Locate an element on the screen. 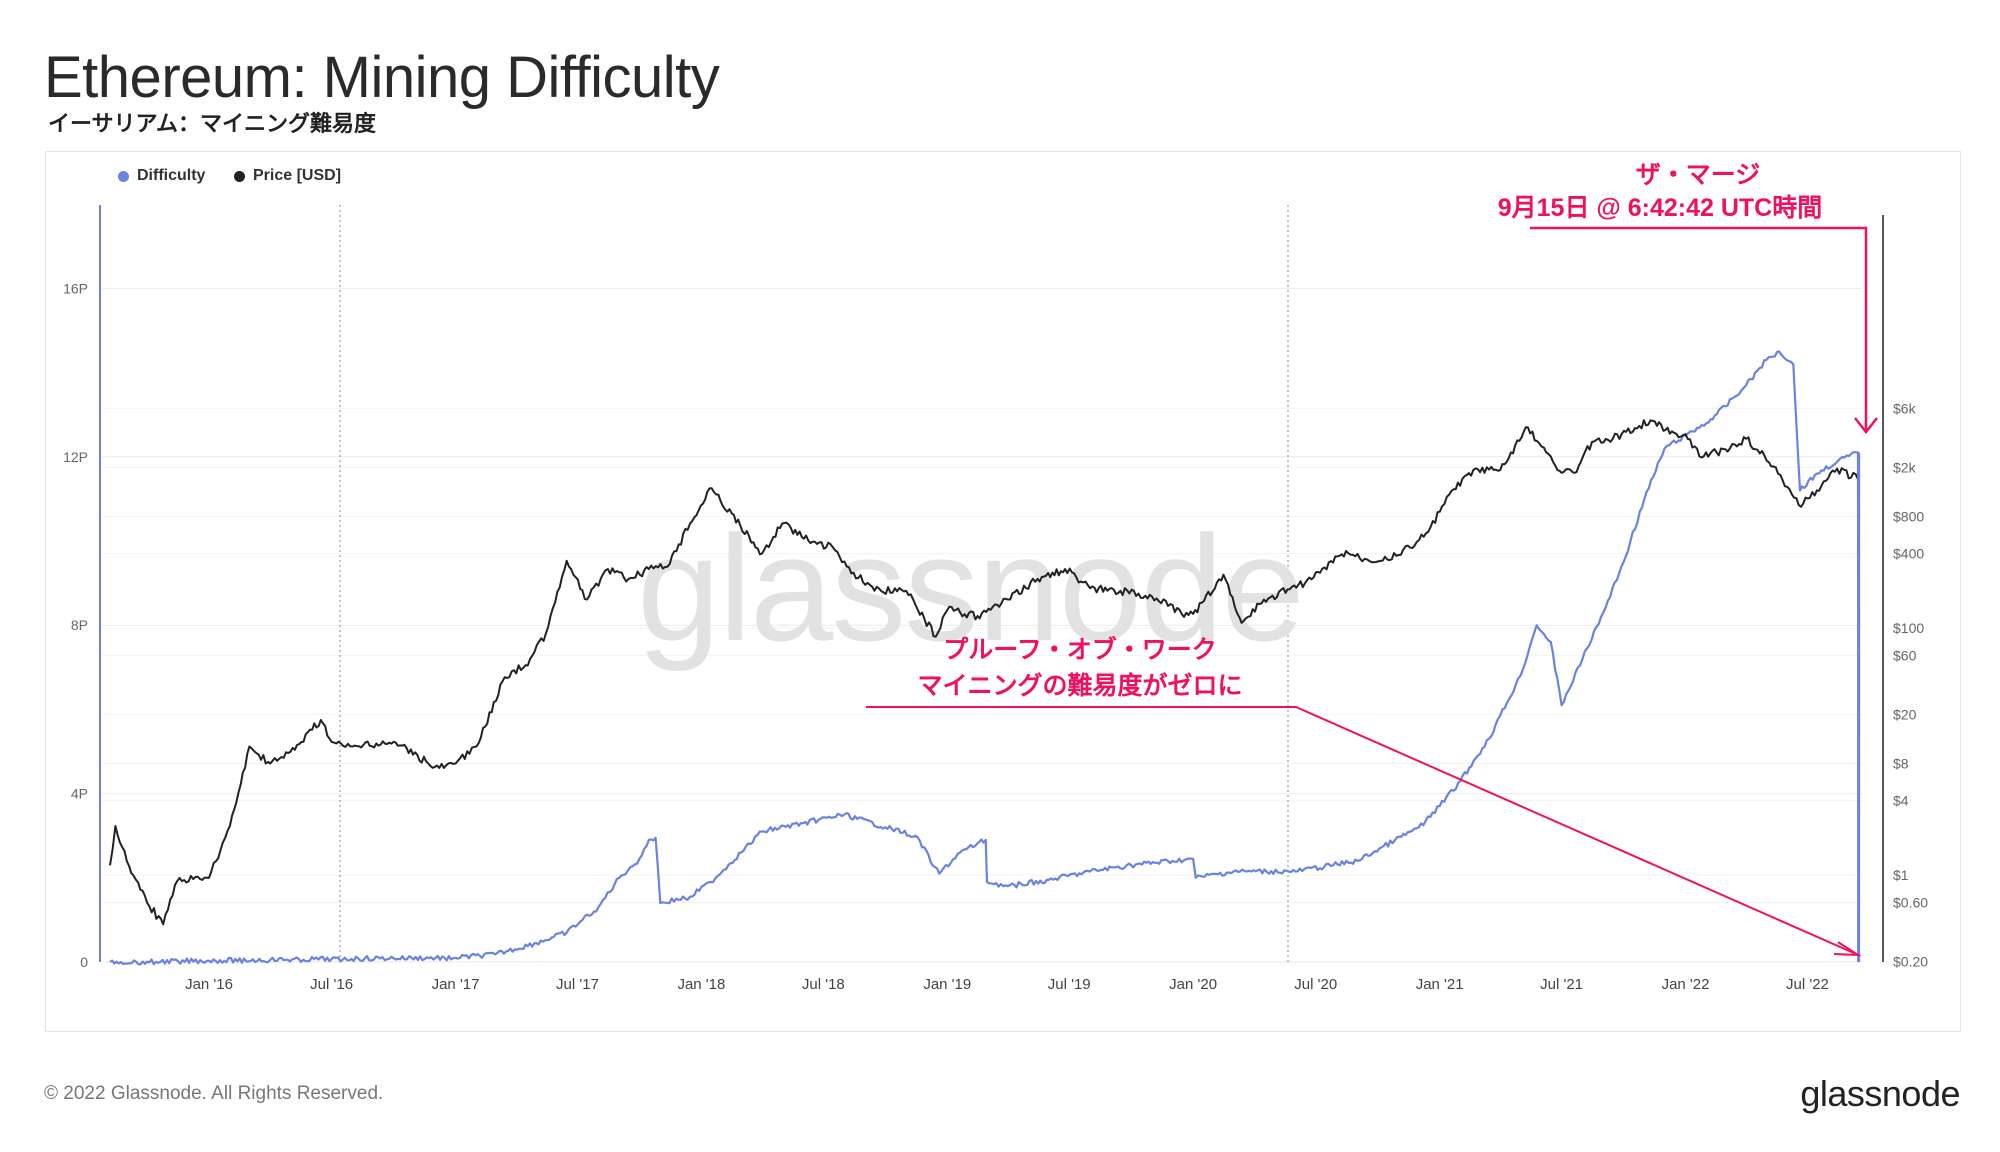 The image size is (2000, 1152). x-tick-label: Jul '21 is located at coordinates (1561, 984).